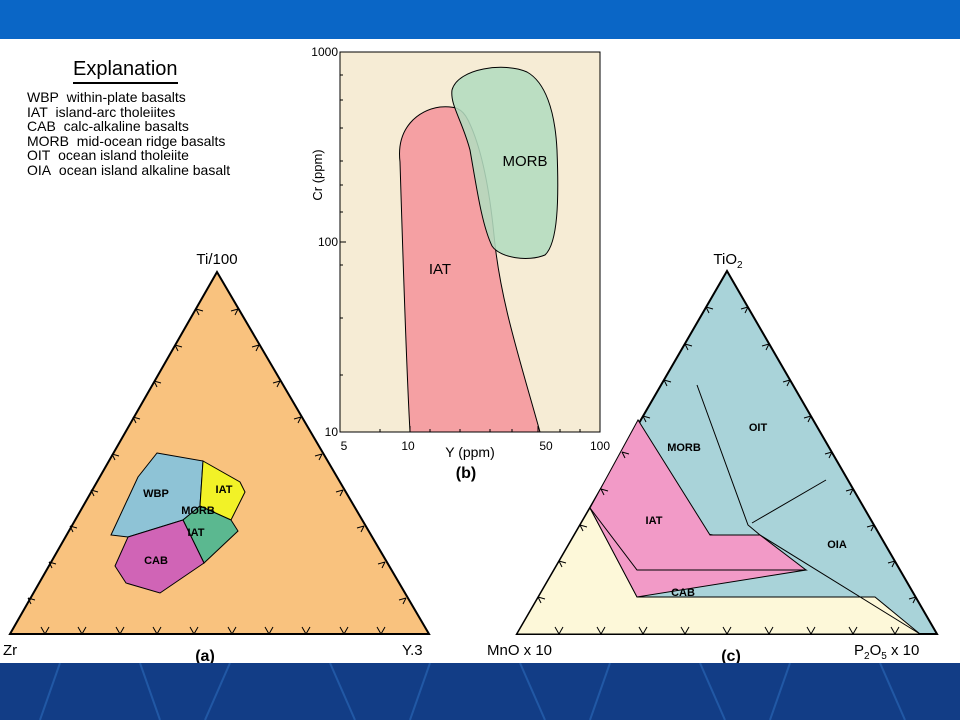  What do you see at coordinates (108, 155) in the screenshot?
I see `legend-item-oit: OIT ocean island tholeiite` at bounding box center [108, 155].